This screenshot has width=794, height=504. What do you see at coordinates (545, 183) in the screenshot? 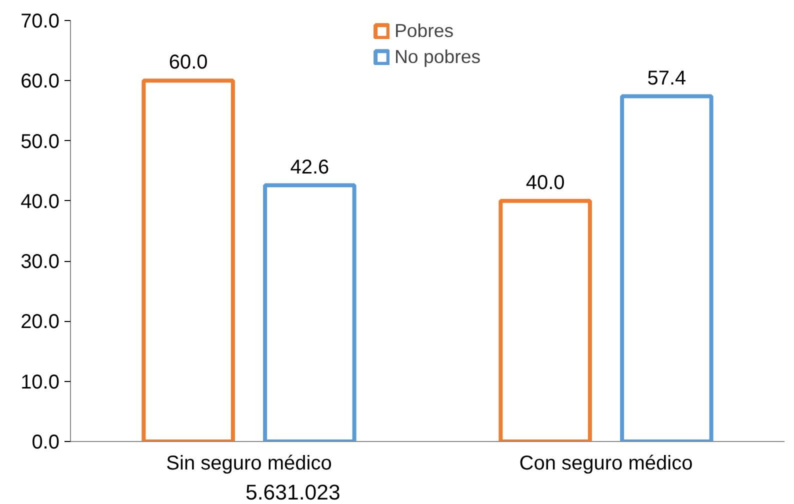
I see `data-label: 40.0` at bounding box center [545, 183].